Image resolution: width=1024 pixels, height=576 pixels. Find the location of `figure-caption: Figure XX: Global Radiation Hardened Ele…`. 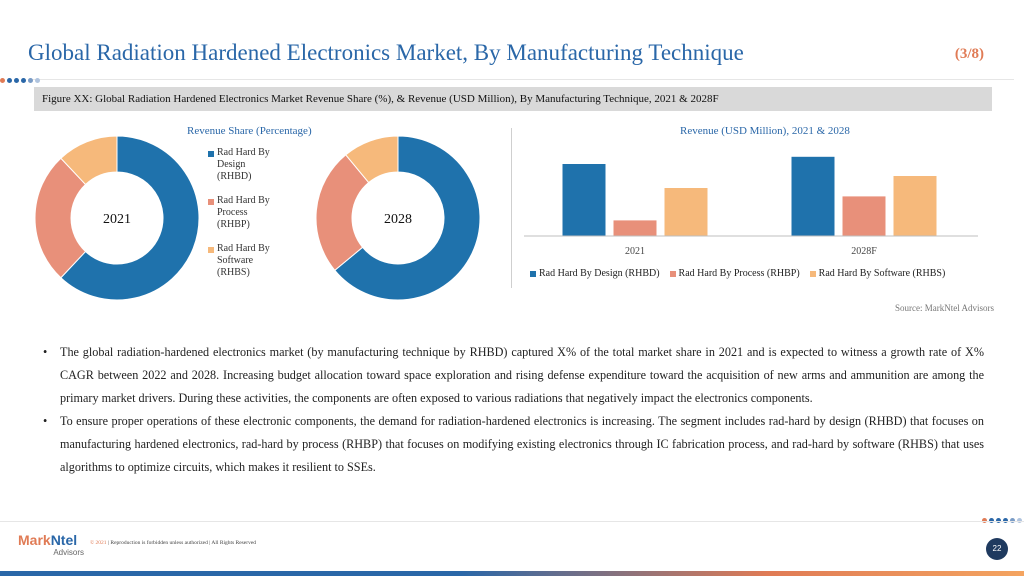

figure-caption: Figure XX: Global Radiation Hardened Ele… is located at coordinates (513, 99).